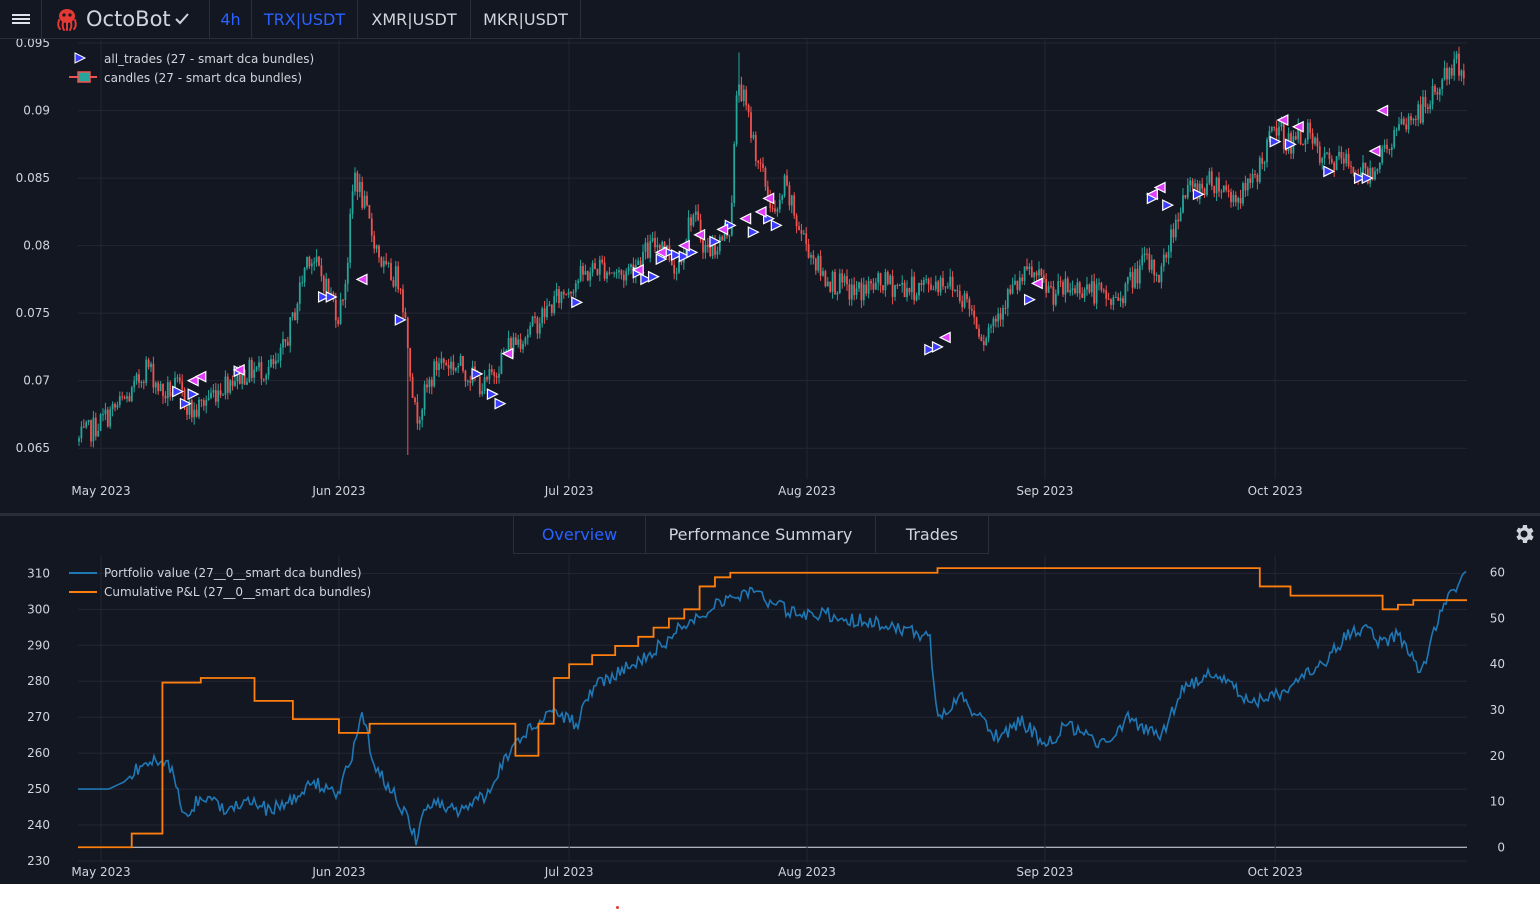  What do you see at coordinates (579, 535) in the screenshot?
I see `tab-overview: Overview` at bounding box center [579, 535].